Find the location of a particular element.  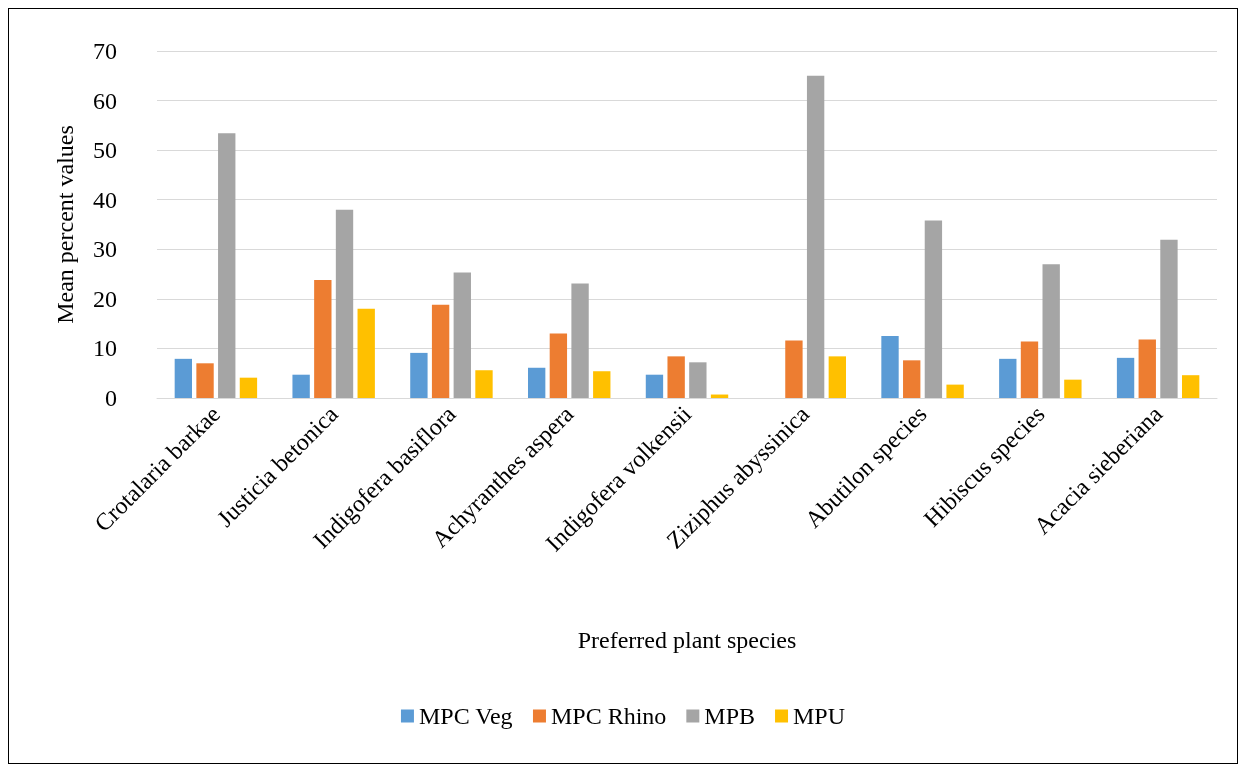

y-tick-label: 20 is located at coordinates (105, 298).